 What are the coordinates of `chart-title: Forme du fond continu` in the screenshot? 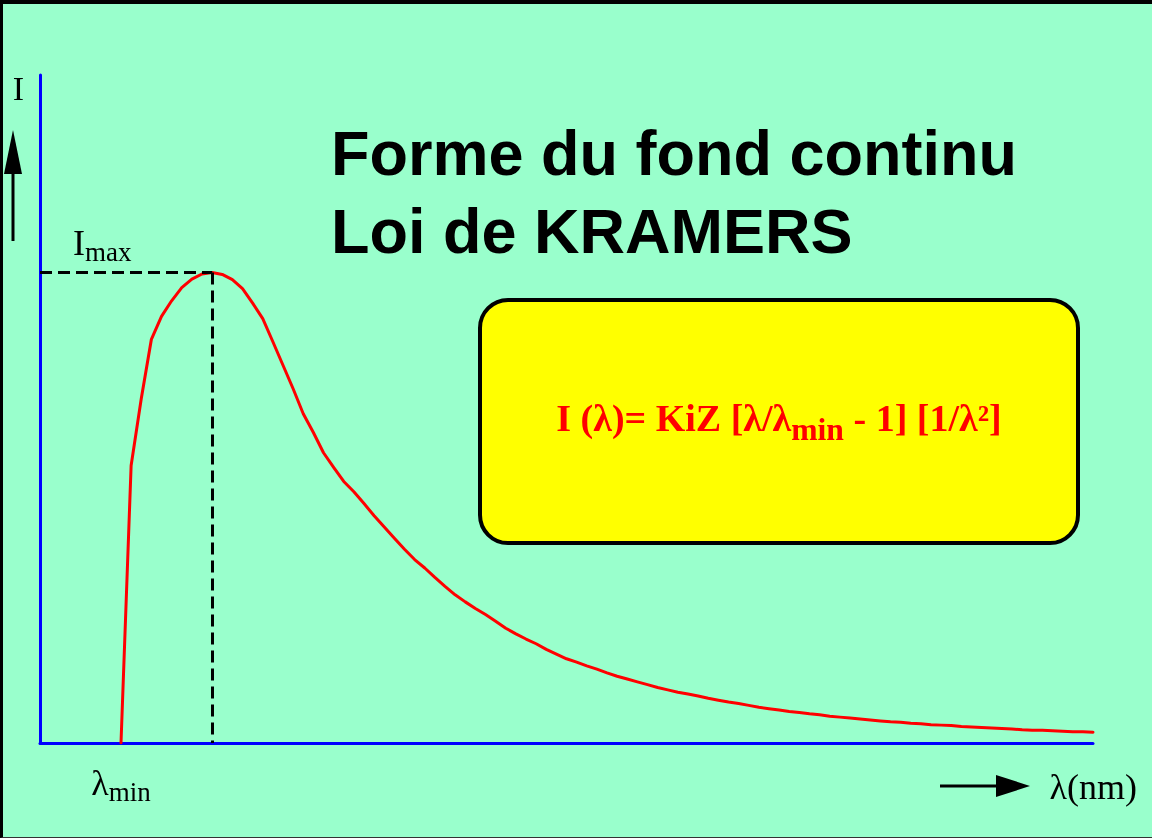 It's located at (674, 153).